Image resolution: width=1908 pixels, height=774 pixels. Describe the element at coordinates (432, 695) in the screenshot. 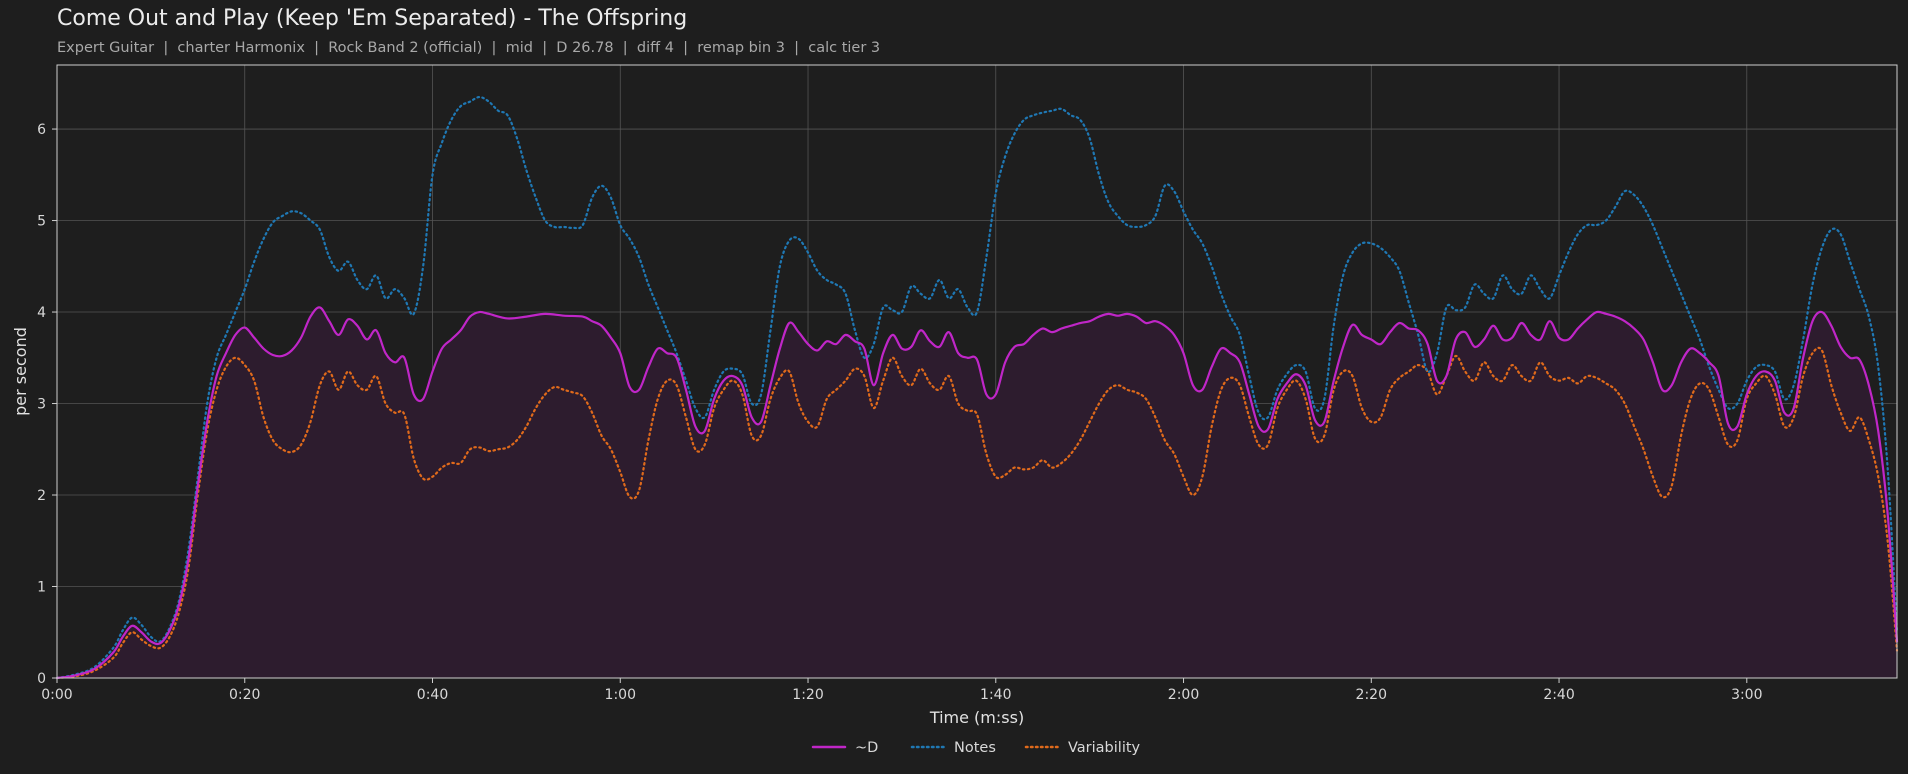

I see `x-tick-label: 0:40` at that location.